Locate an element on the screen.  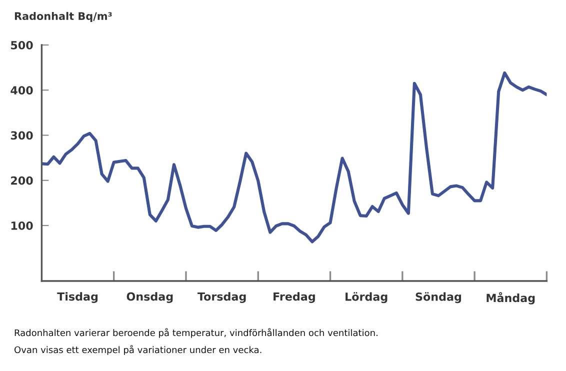
y-tick-label: 100 is located at coordinates (22, 225).